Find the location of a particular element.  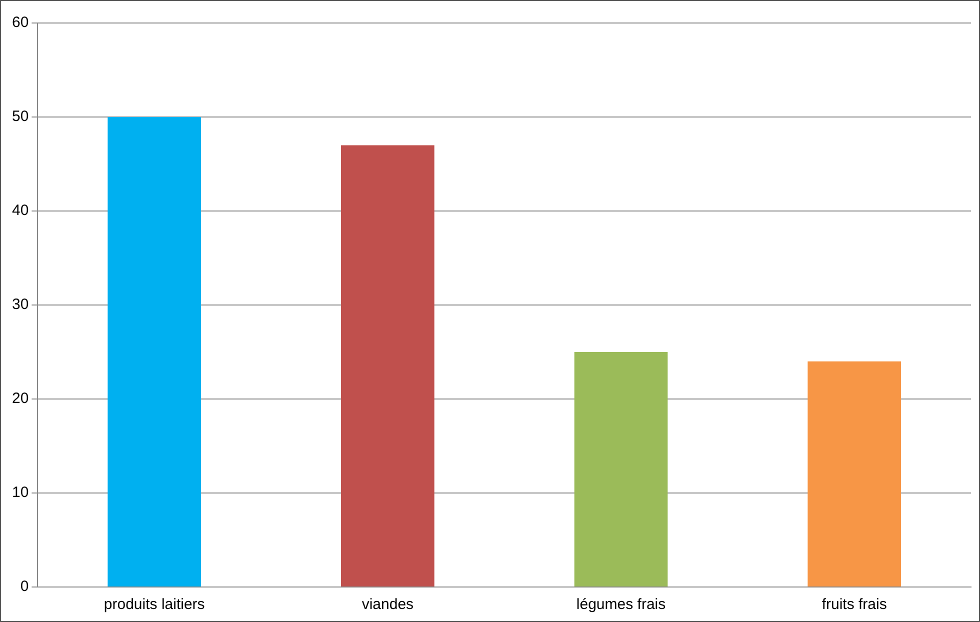

x-tick-label: produits laitiers is located at coordinates (154, 605).